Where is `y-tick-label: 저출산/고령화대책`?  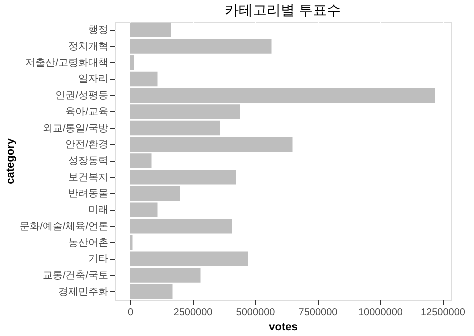
y-tick-label: 저출산/고령화대책 is located at coordinates (67, 63).